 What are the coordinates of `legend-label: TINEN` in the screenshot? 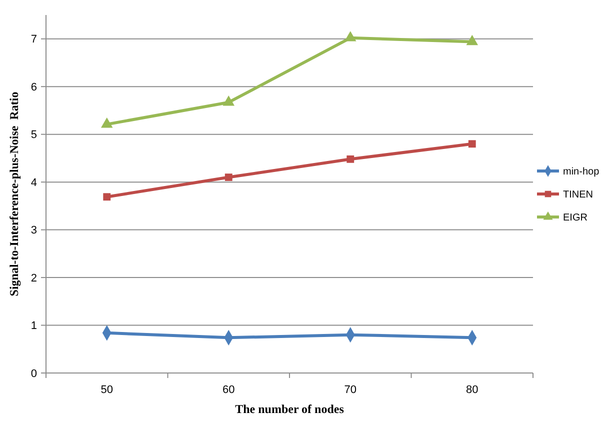 It's located at (578, 195).